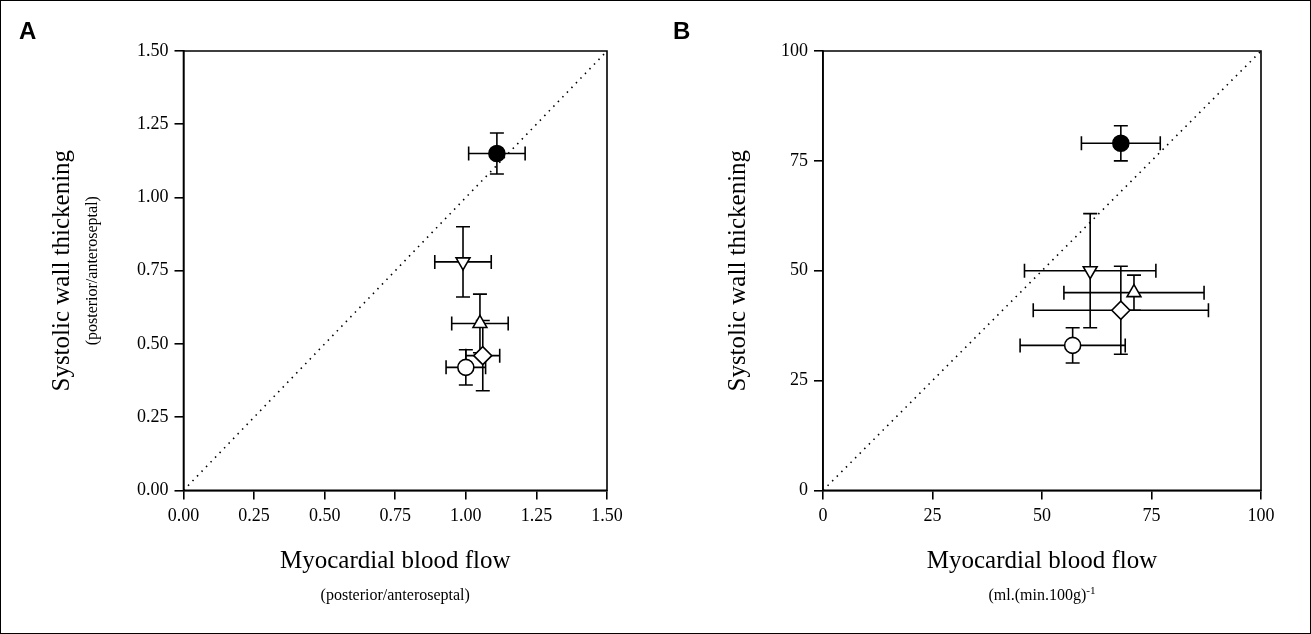 This screenshot has width=1311, height=634. I want to click on x-tick-label: 100, so click(1261, 514).